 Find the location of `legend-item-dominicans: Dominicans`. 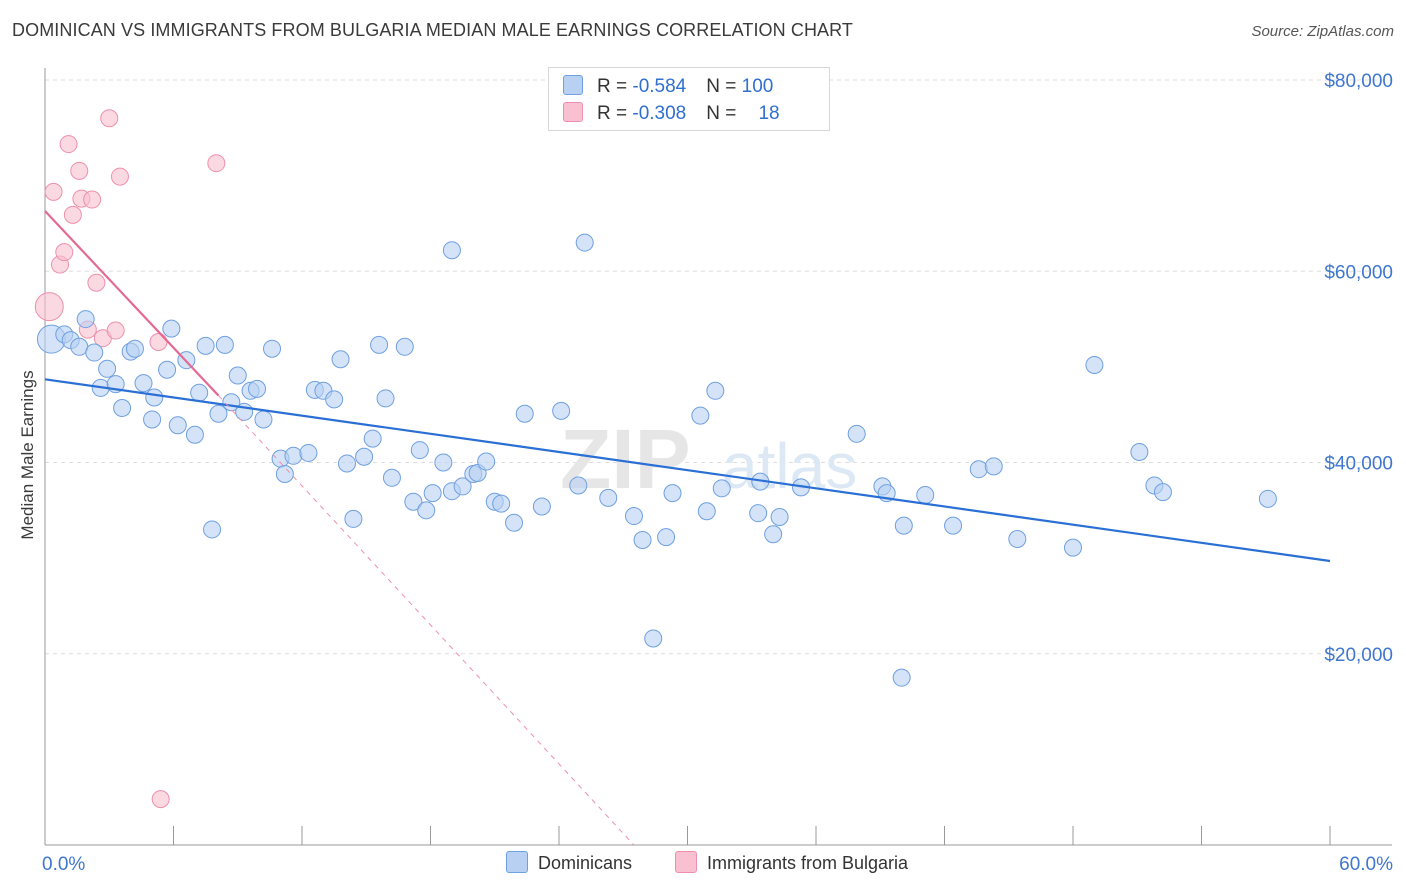

legend-item-dominicans: Dominicans is located at coordinates (569, 862).